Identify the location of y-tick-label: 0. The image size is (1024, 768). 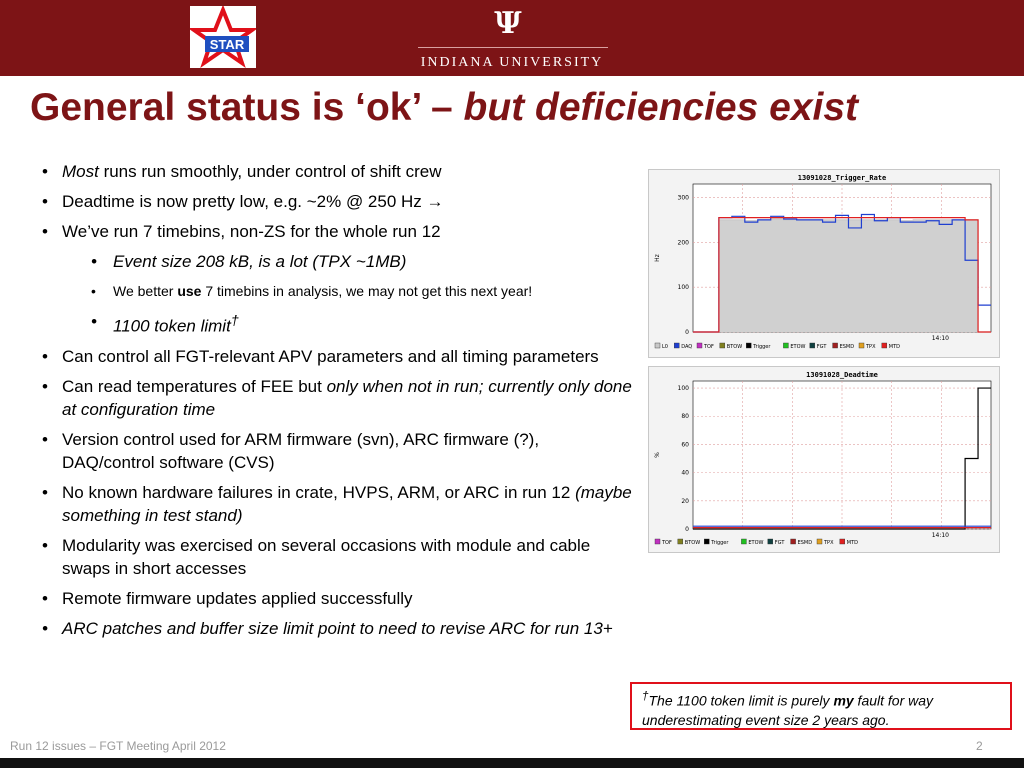
(687, 332).